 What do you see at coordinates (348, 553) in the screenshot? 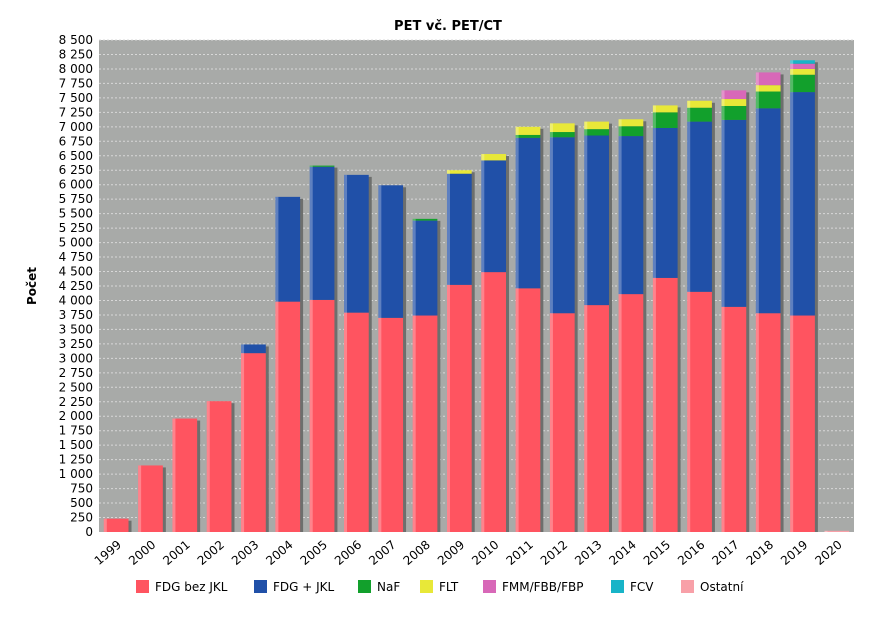
I see `x-tick-label: 2006` at bounding box center [348, 553].